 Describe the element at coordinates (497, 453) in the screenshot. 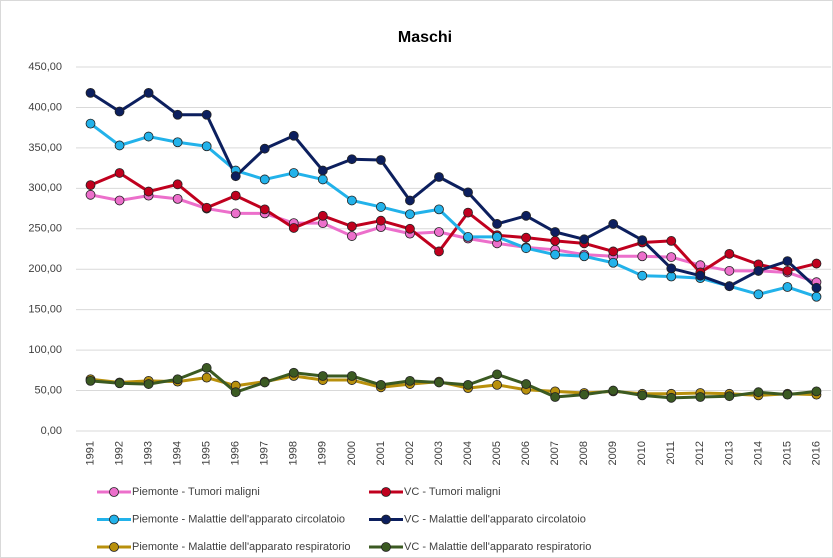

I see `x-tick-label: 2005` at that location.